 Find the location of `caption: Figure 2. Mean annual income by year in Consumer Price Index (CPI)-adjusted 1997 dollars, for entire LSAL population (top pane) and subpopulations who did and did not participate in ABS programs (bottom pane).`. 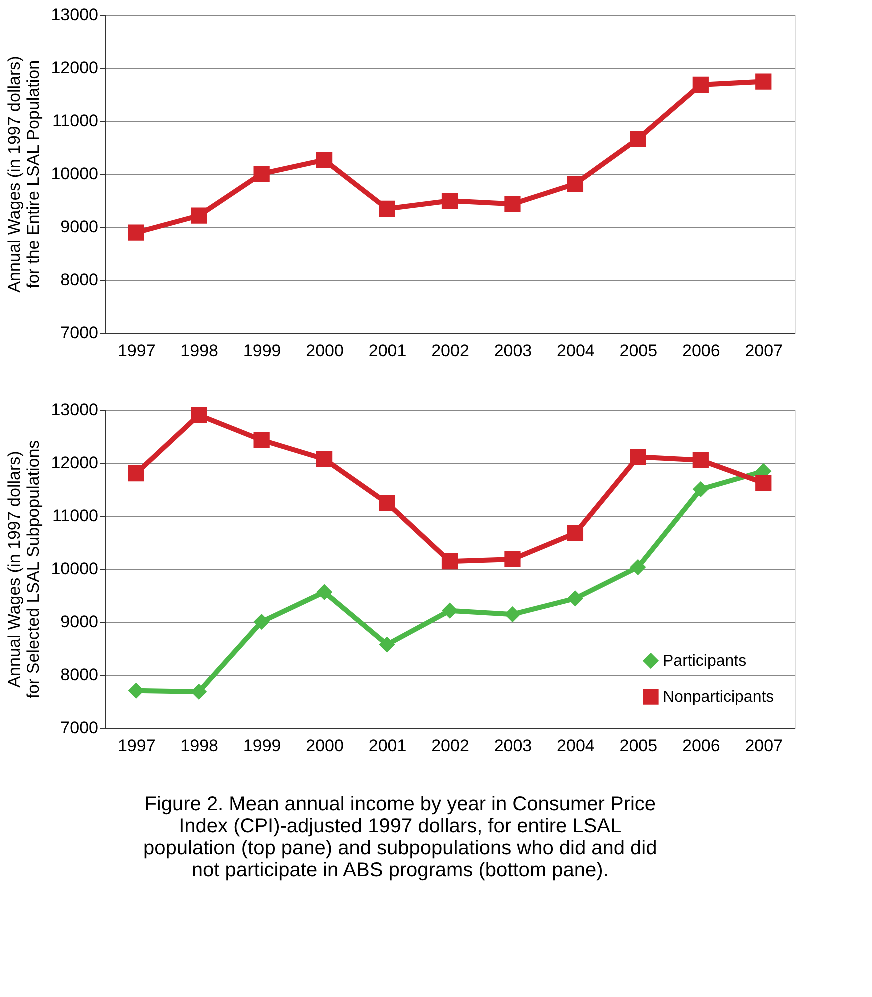

caption: Figure 2. Mean annual income by year in Consumer Price Index (CPI)-adjusted 1997 dollars, for entire LSAL population (top pane) and subpopulations who did and did not participate in ABS programs (bottom pane). is located at coordinates (400, 838).